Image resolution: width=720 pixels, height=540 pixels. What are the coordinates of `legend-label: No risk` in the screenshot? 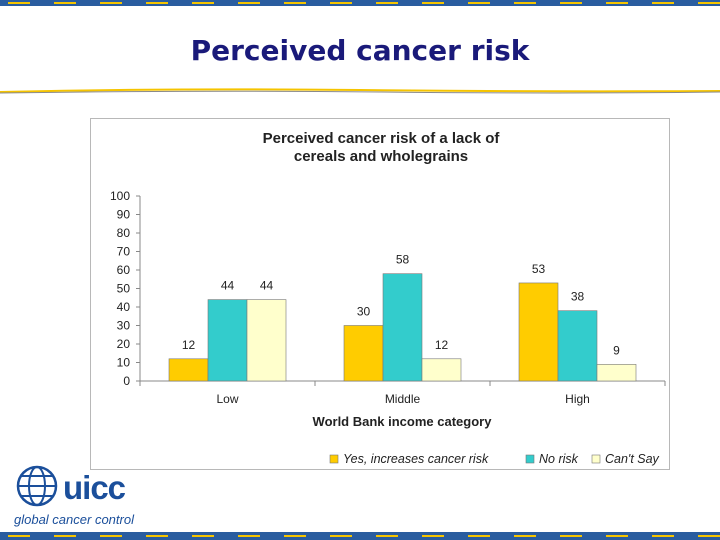 It's located at (559, 459).